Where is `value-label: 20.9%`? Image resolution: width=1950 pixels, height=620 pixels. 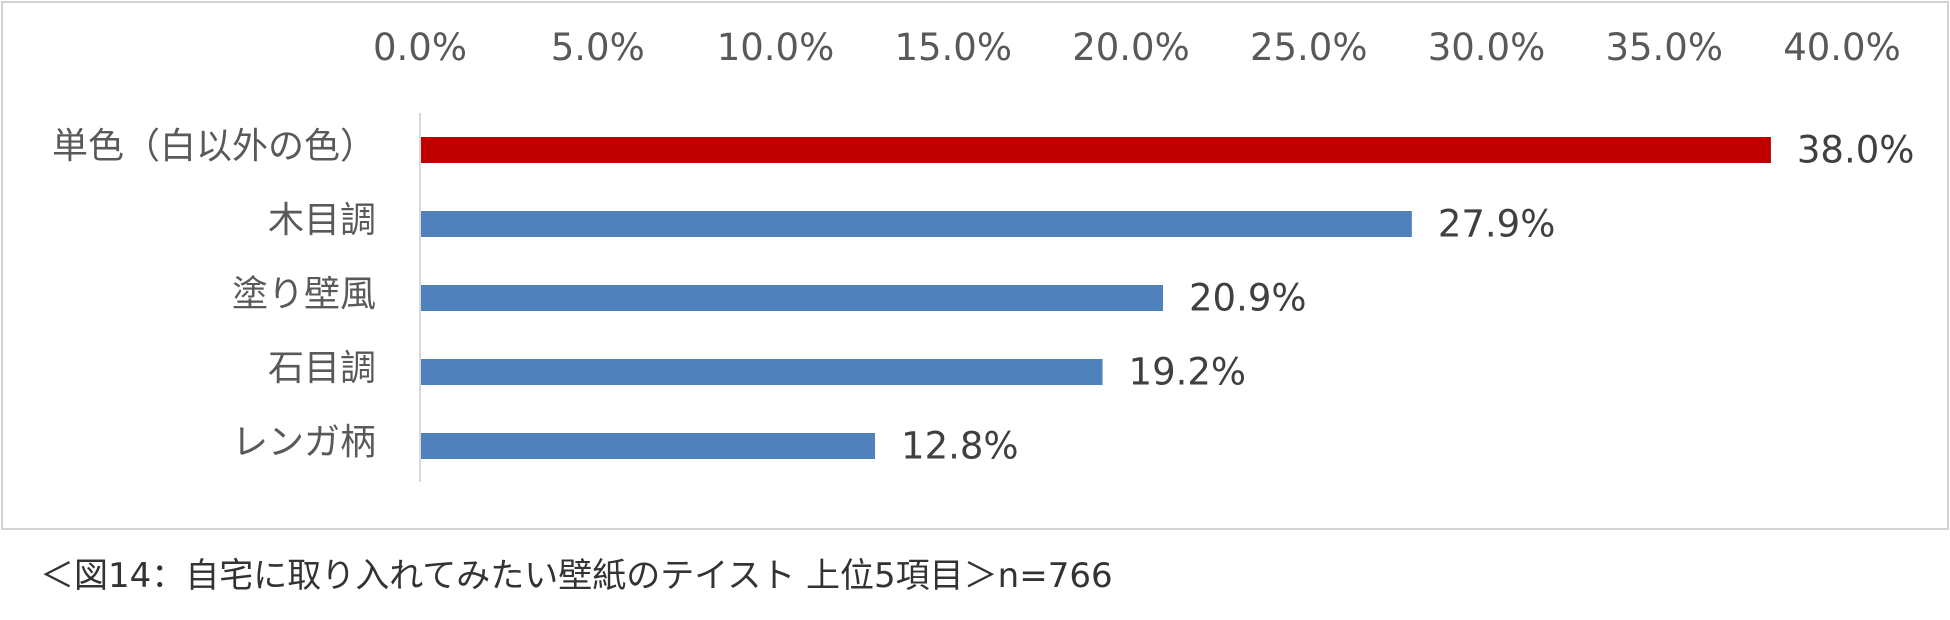
value-label: 20.9% is located at coordinates (1248, 298).